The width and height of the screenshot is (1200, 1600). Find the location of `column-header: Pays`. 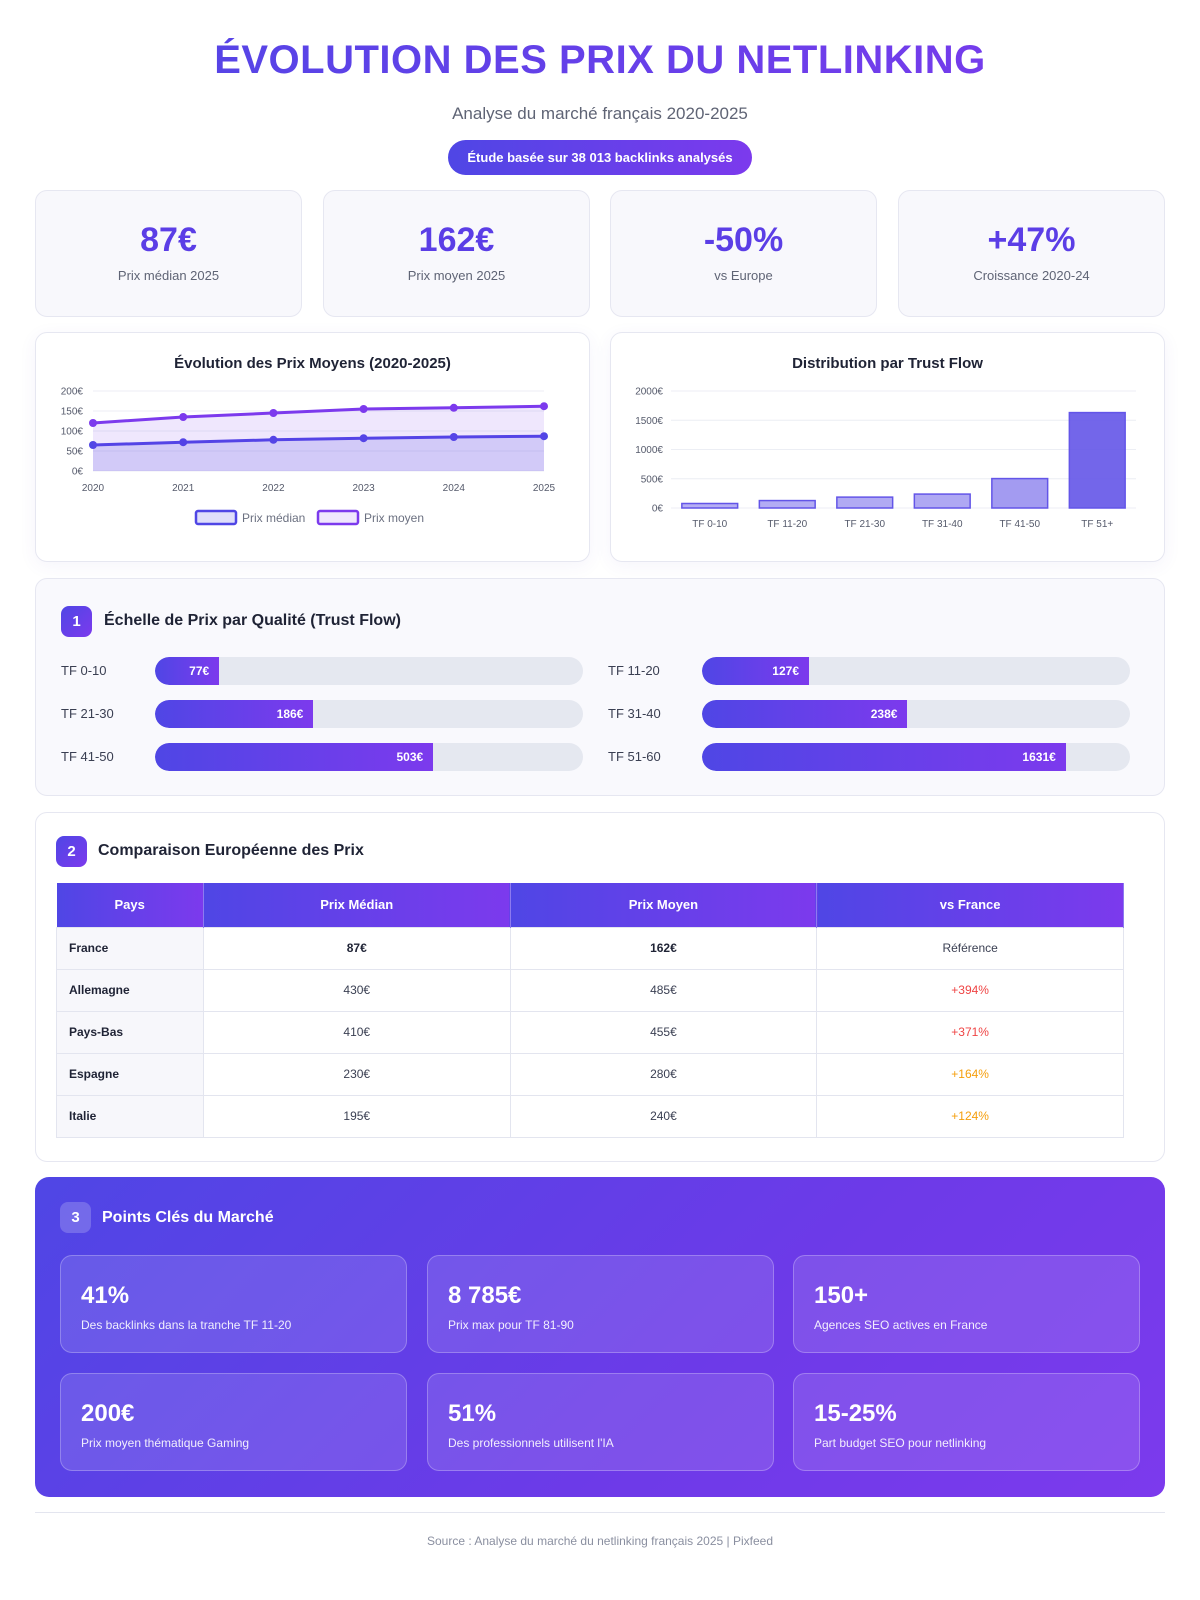

column-header: Pays is located at coordinates (130, 905).